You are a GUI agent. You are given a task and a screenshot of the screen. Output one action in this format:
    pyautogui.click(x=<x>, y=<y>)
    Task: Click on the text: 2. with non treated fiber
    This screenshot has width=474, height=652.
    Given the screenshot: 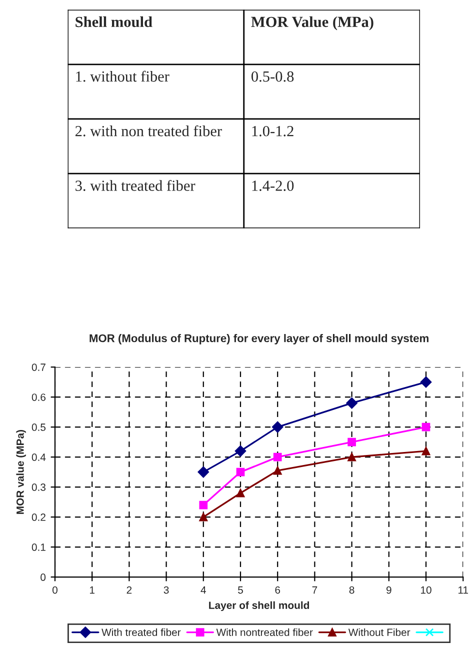 What is the action you would take?
    pyautogui.click(x=148, y=130)
    